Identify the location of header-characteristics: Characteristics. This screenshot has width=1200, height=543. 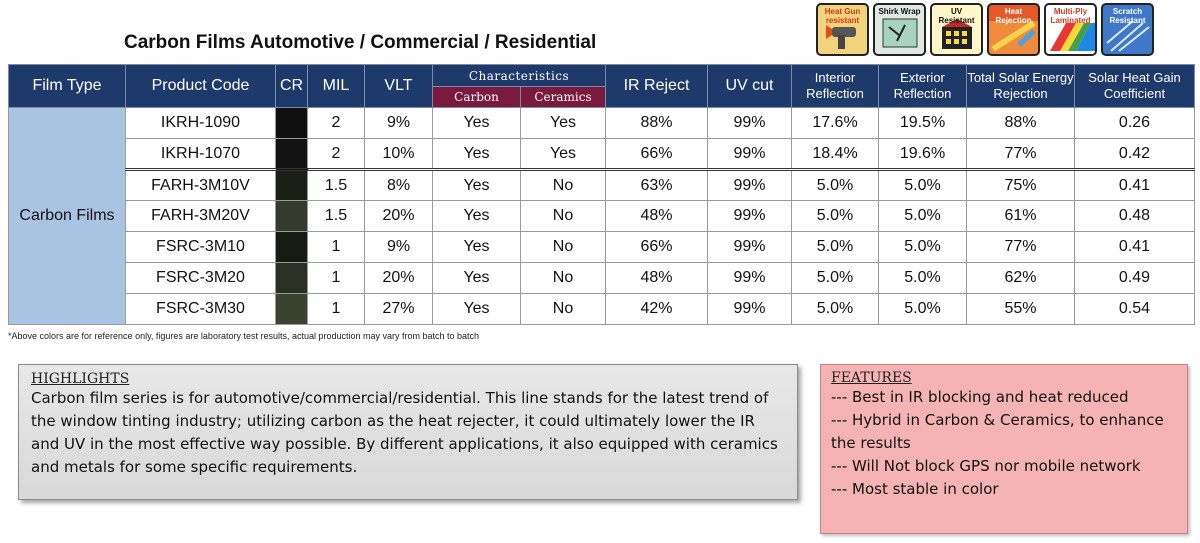
(519, 75).